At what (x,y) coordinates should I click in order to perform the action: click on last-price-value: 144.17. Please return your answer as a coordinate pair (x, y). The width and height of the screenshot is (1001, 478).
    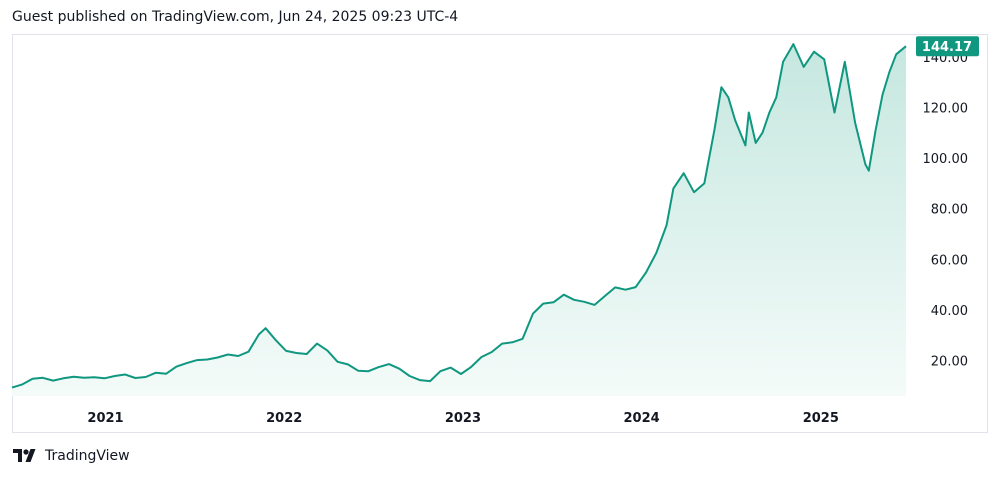
    Looking at the image, I should click on (947, 47).